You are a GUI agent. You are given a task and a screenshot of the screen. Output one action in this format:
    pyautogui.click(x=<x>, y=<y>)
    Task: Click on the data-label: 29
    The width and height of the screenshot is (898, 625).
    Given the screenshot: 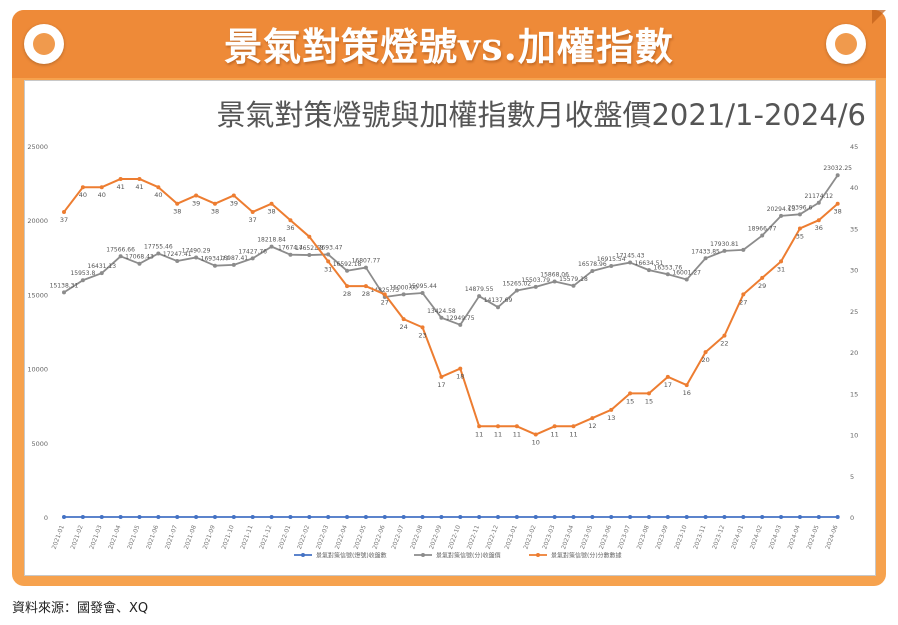 What is the action you would take?
    pyautogui.click(x=762, y=286)
    